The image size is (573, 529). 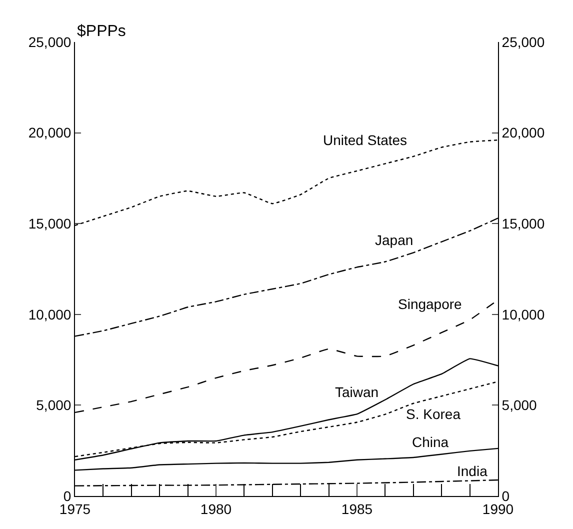 I want to click on y-axis-title: $PPPs, so click(x=101, y=31).